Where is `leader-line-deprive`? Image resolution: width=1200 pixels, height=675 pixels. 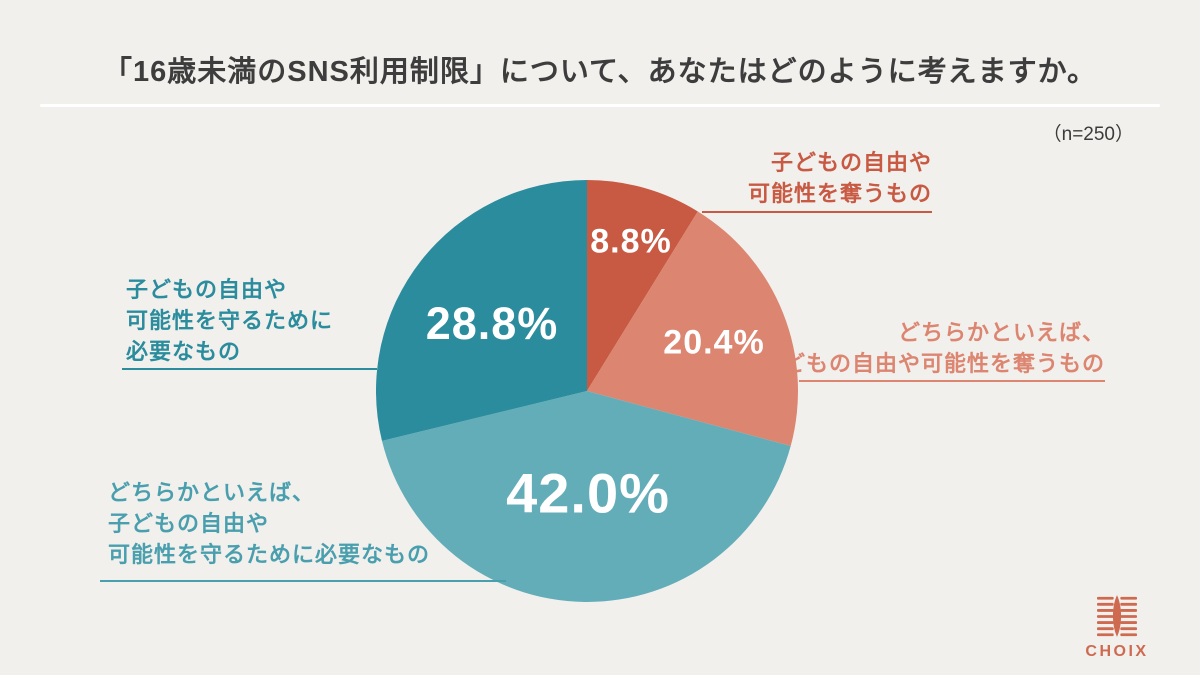 leader-line-deprive is located at coordinates (817, 212).